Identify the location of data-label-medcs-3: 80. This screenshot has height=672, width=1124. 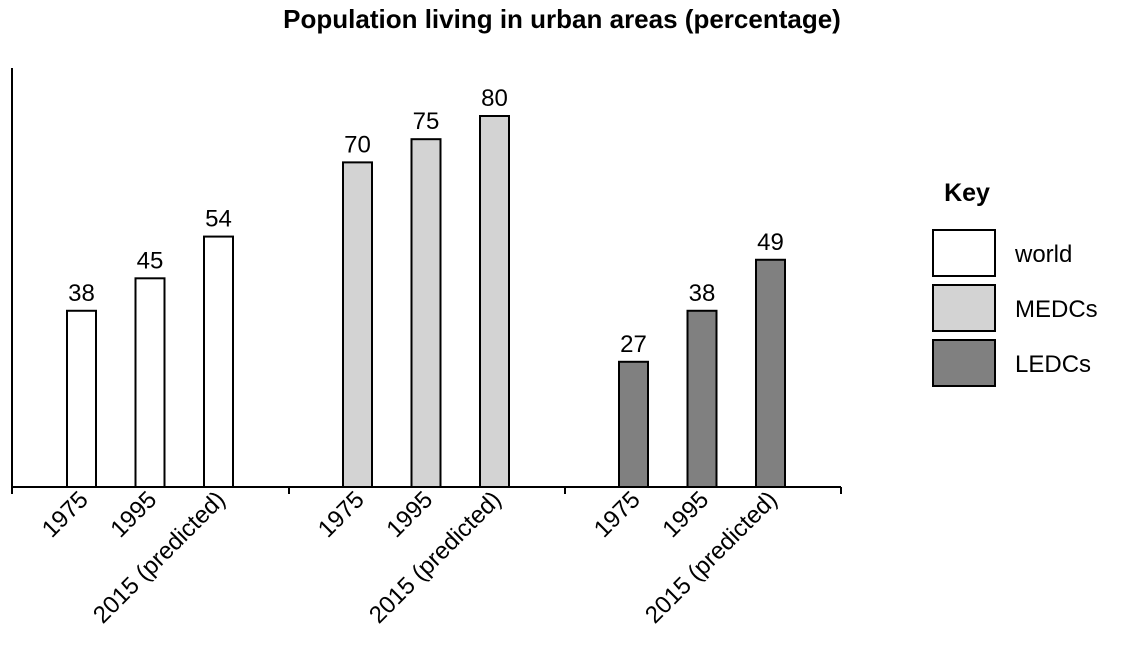
(494, 98).